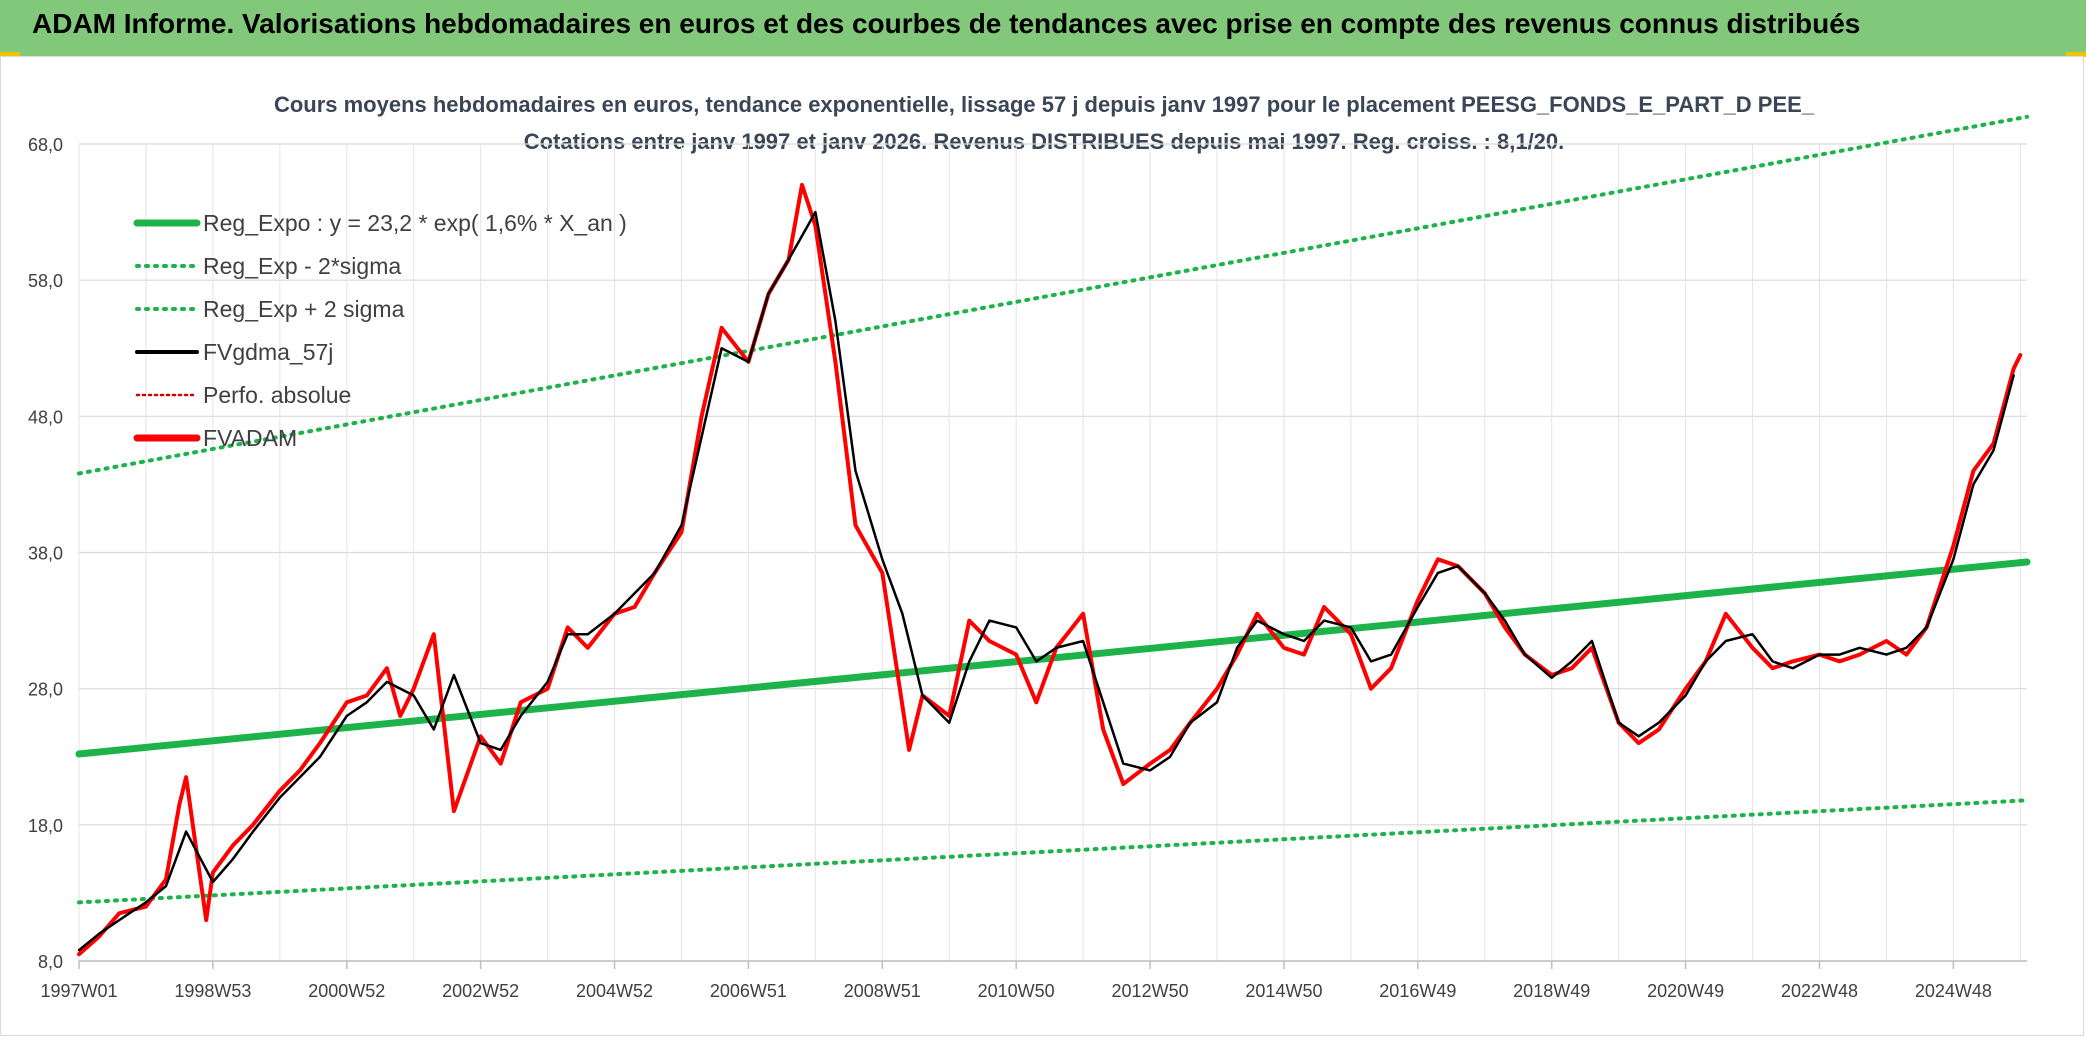 Image resolution: width=2086 pixels, height=1042 pixels. Describe the element at coordinates (268, 352) in the screenshot. I see `legend-label: FVgdma_57j` at that location.